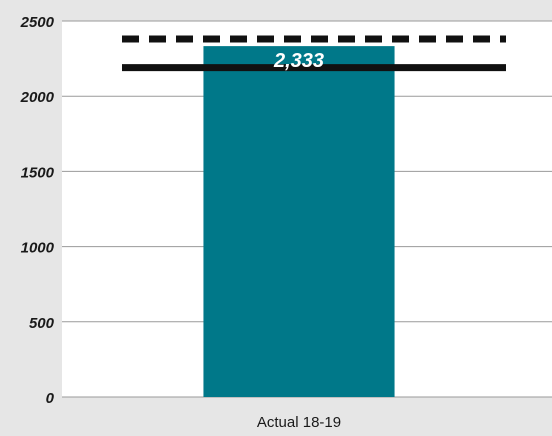  Describe the element at coordinates (38, 248) in the screenshot. I see `y-tick-label-1000: 1000` at that location.